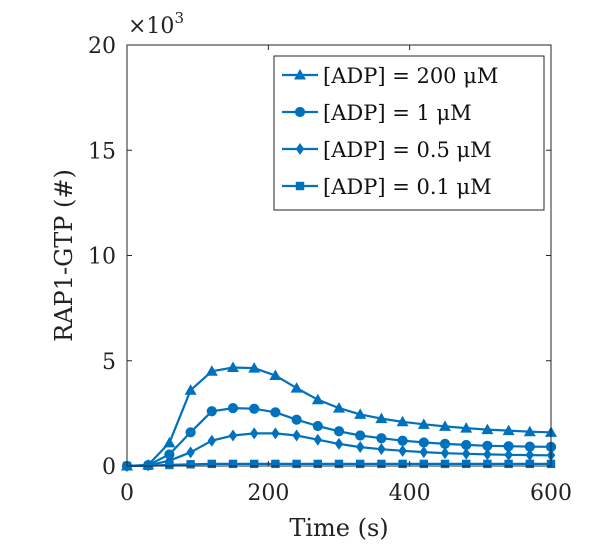 The width and height of the screenshot is (598, 557). I want to click on x-tick-label: 0, so click(127, 493).